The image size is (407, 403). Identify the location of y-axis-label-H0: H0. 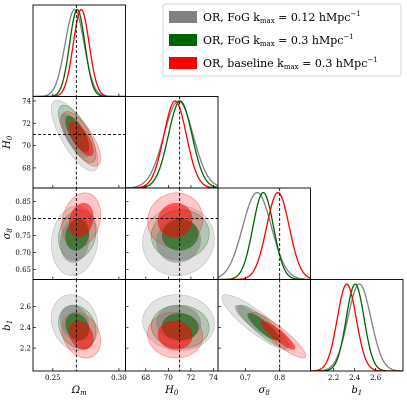
(8, 142).